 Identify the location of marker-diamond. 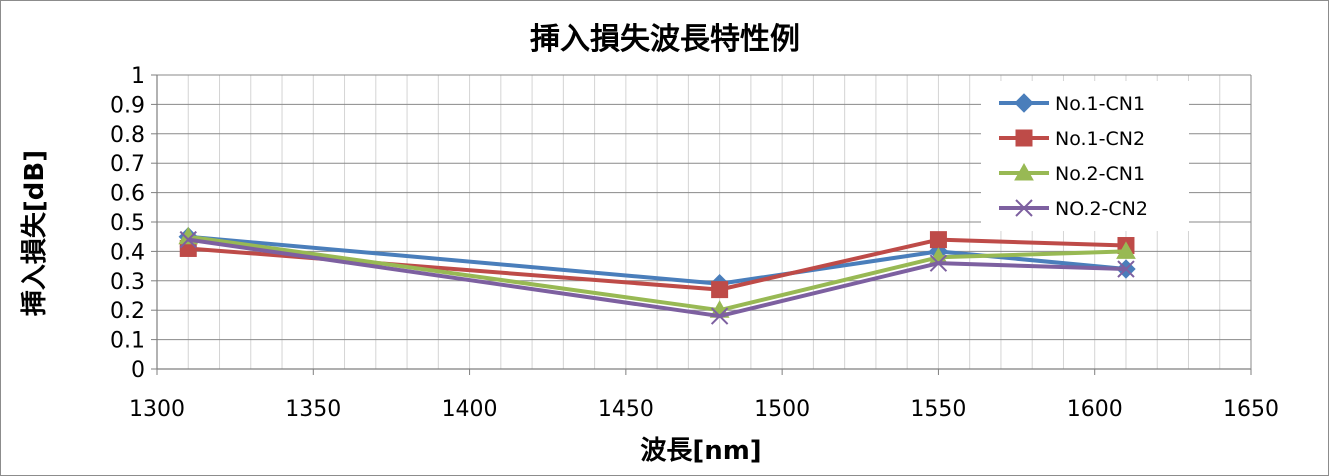
(1024, 103).